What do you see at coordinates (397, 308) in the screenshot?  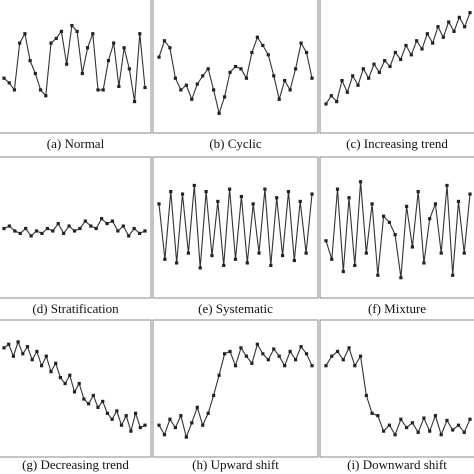 I see `panel-caption: (f) Mixture` at bounding box center [397, 308].